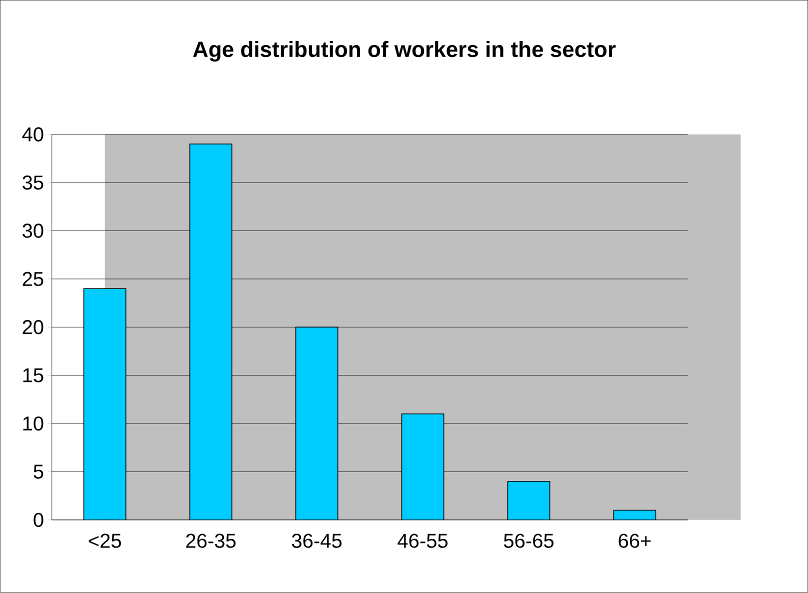  What do you see at coordinates (634, 541) in the screenshot?
I see `x-tick-label: 66+` at bounding box center [634, 541].